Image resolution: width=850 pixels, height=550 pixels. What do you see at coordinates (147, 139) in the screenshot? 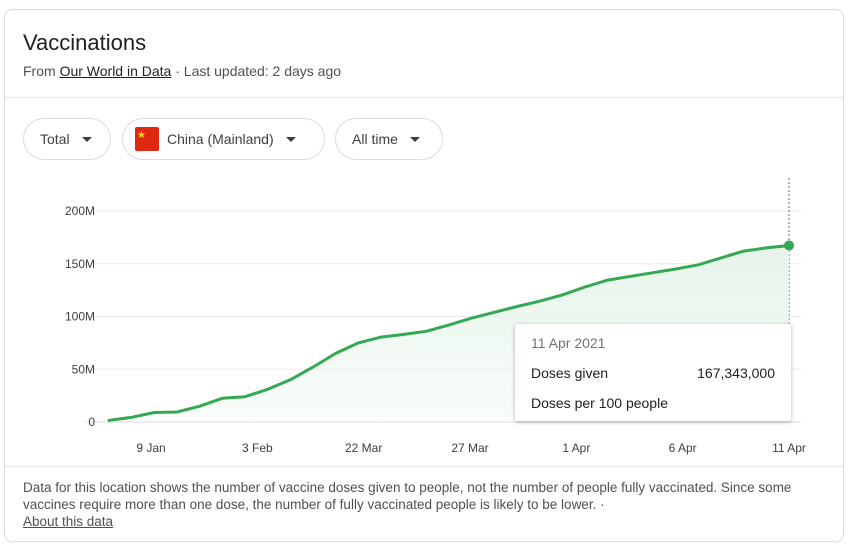
I see `china-flag-icon: ★` at bounding box center [147, 139].